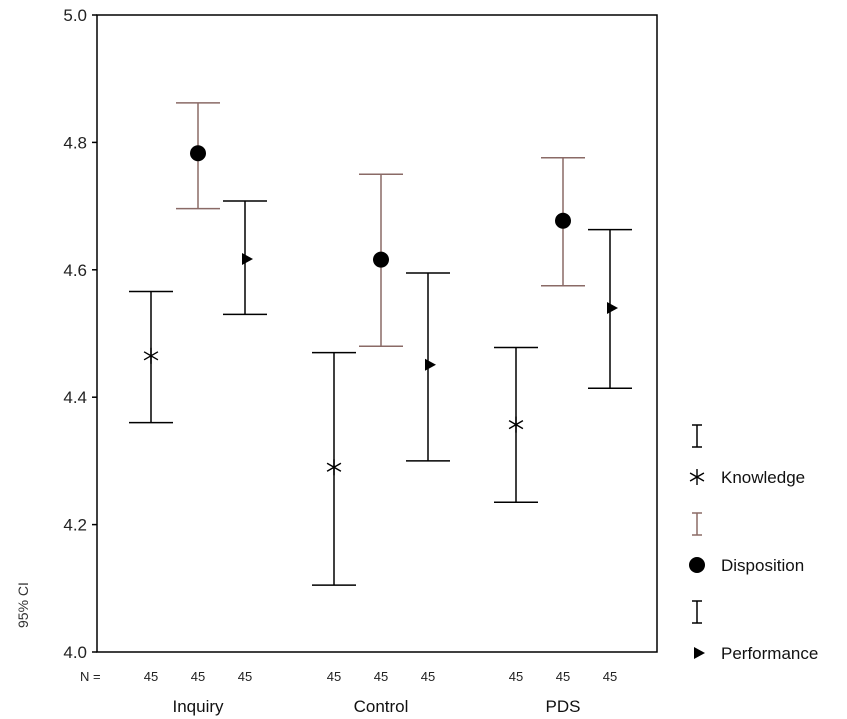 The width and height of the screenshot is (847, 719). Describe the element at coordinates (75, 270) in the screenshot. I see `y-tick-label: 4.6` at that location.